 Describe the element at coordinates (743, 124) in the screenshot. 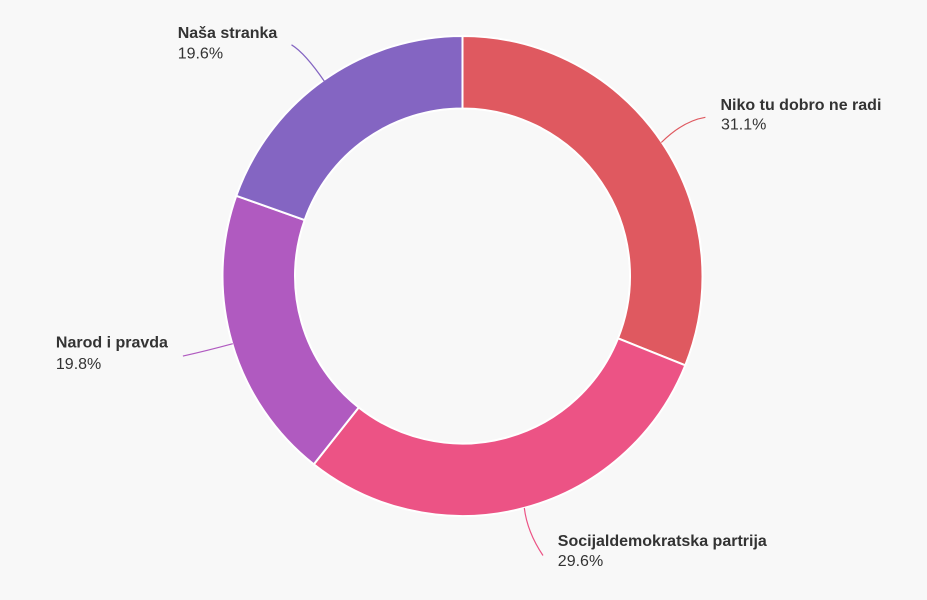

I see `svg-text: 31.1%` at that location.